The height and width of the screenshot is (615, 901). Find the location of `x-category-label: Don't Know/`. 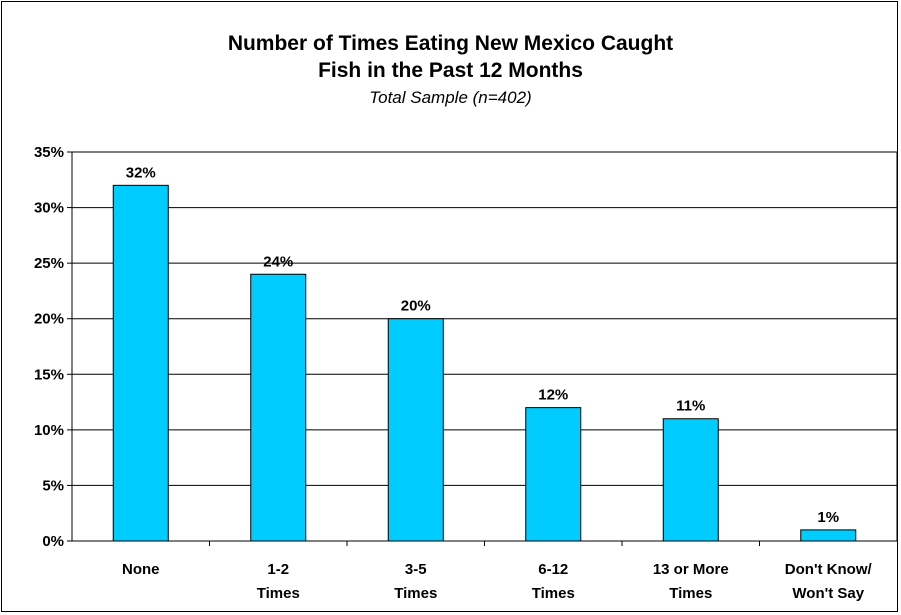

x-category-label: Don't Know/ is located at coordinates (829, 569).